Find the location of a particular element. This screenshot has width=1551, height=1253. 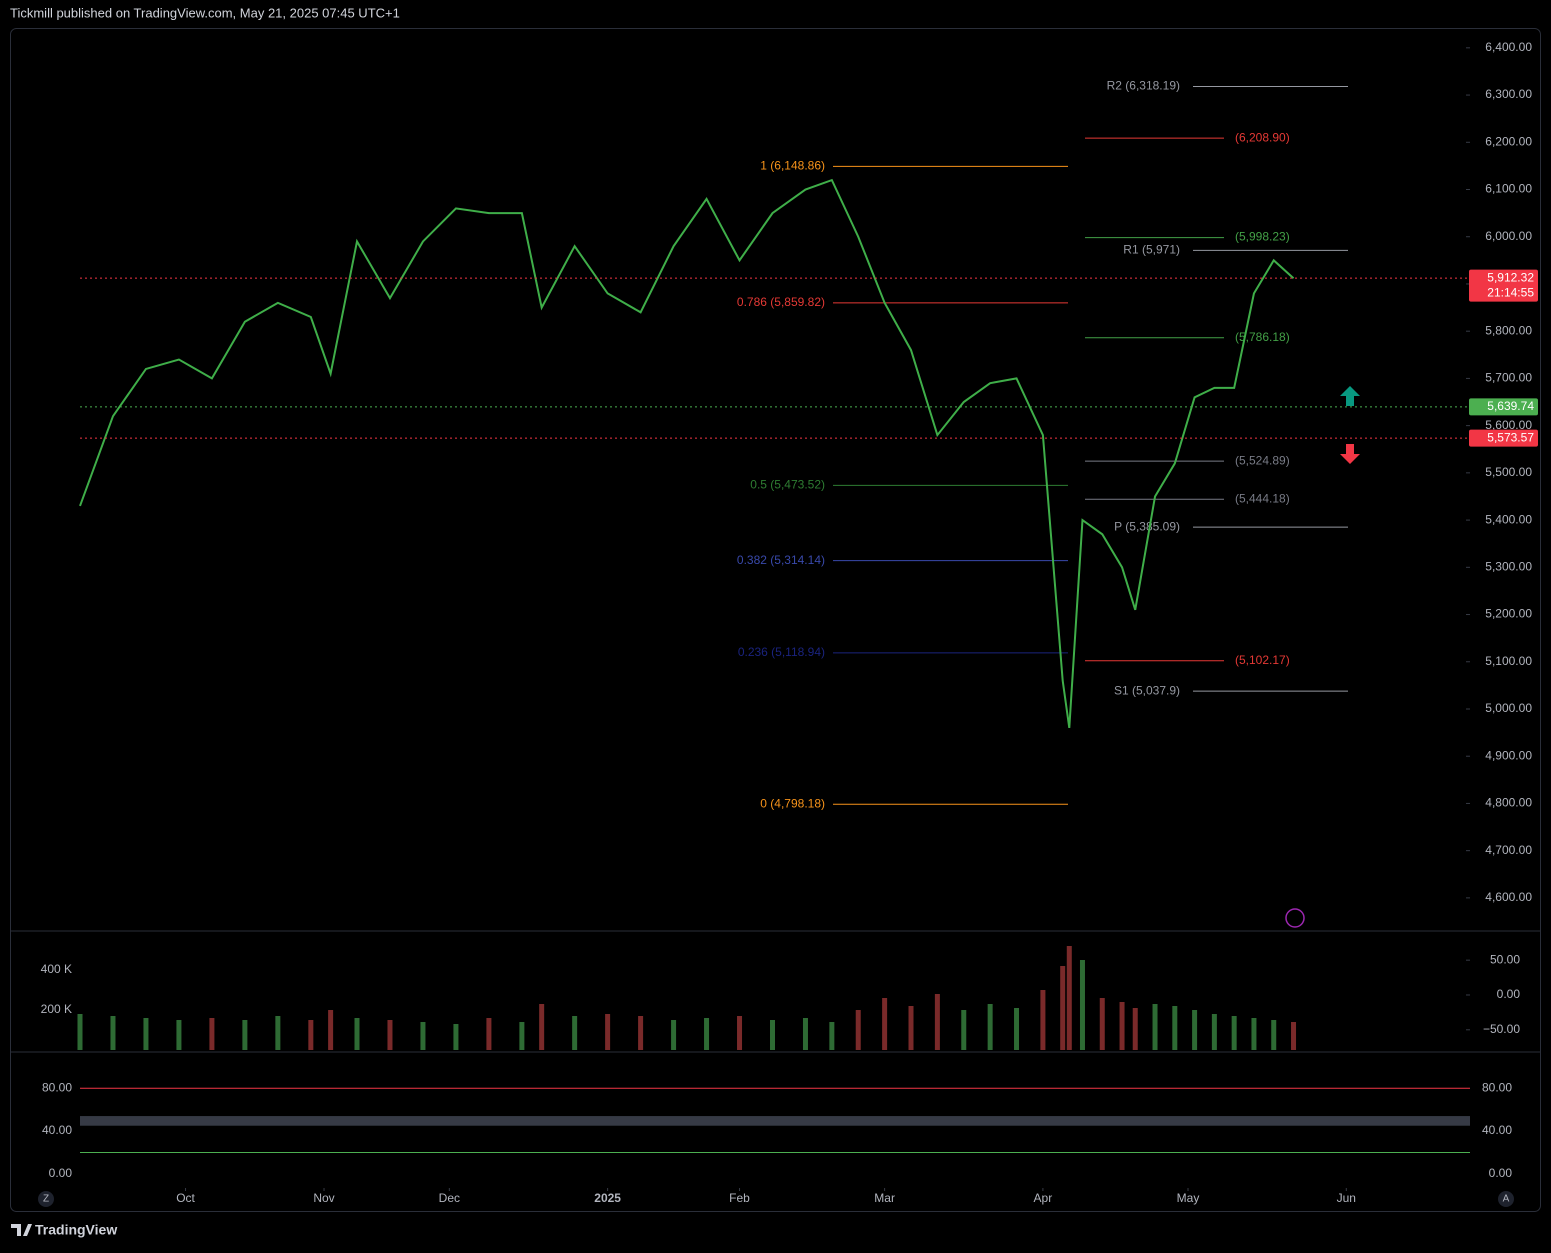

auto-button is located at coordinates (1506, 1199).